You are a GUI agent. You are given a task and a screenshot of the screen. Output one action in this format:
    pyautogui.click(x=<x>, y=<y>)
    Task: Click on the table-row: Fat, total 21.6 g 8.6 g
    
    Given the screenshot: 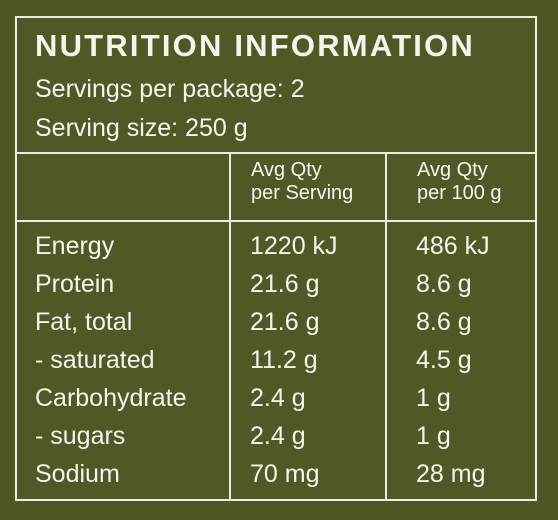 What is the action you would take?
    pyautogui.click(x=276, y=327)
    